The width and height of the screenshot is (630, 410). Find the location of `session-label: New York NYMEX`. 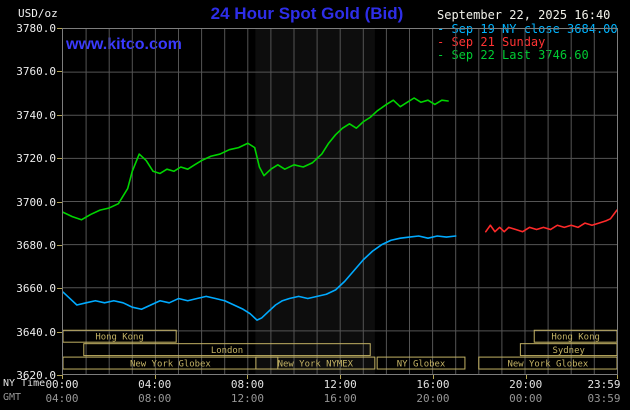

session-label: New York NYMEX is located at coordinates (316, 365).